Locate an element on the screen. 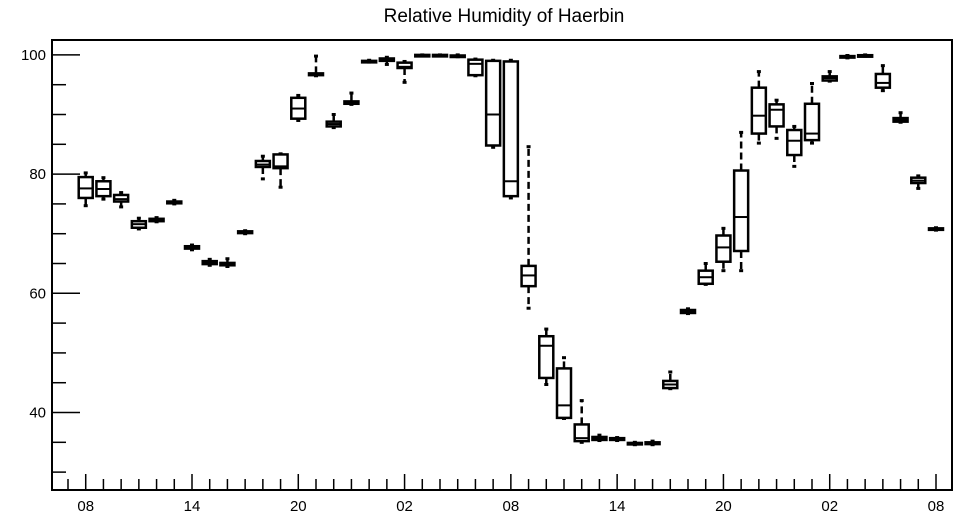 The image size is (957, 520). y-tick-label: 80 is located at coordinates (37, 174).